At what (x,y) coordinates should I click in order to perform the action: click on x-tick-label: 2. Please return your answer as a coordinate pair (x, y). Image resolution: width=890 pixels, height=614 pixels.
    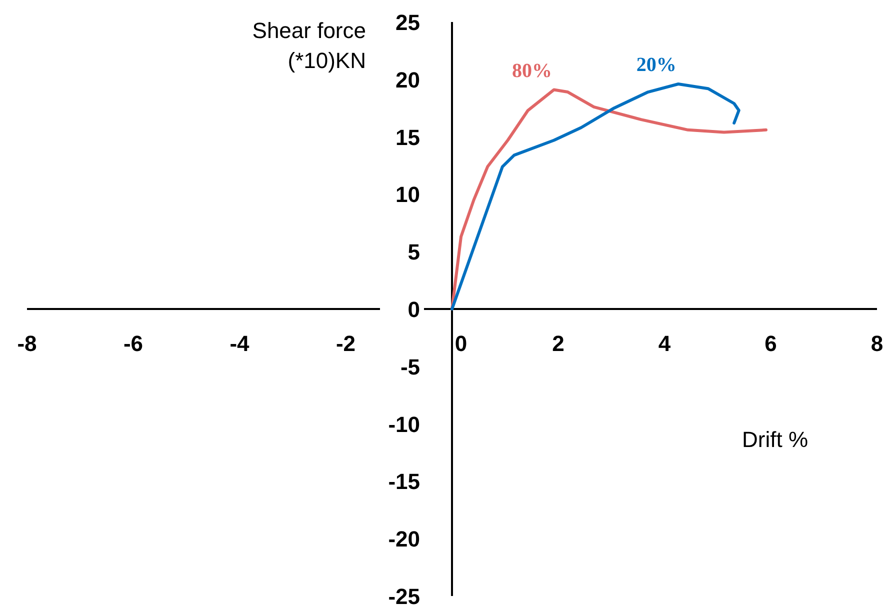
    Looking at the image, I should click on (558, 343).